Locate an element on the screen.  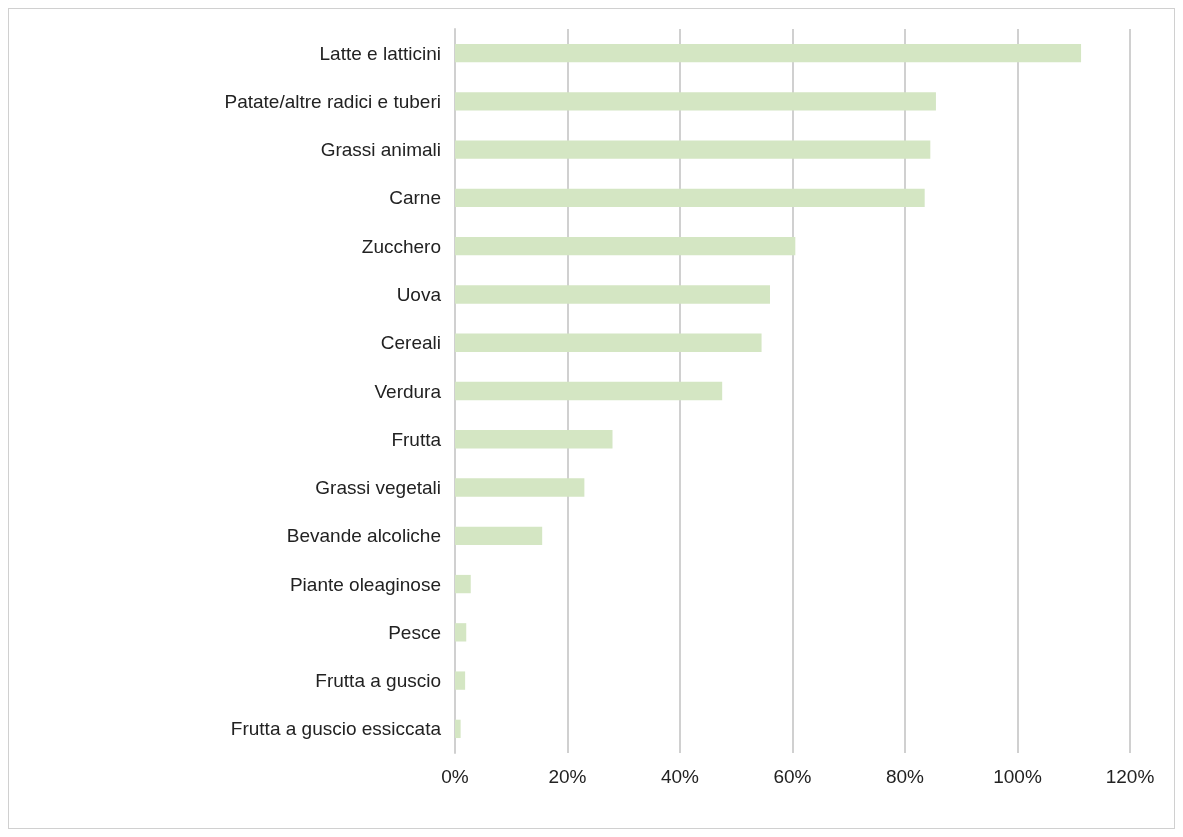
y-tick-label: Verdura is located at coordinates (408, 391).